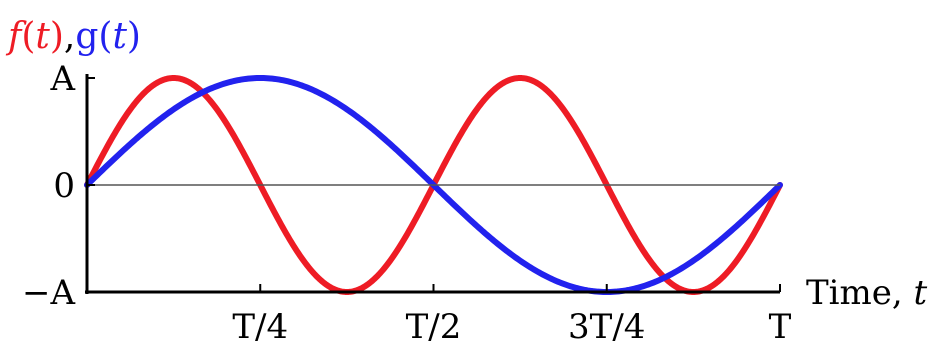 The height and width of the screenshot is (345, 946). Describe the element at coordinates (134, 36) in the screenshot. I see `title-part-8: )` at that location.